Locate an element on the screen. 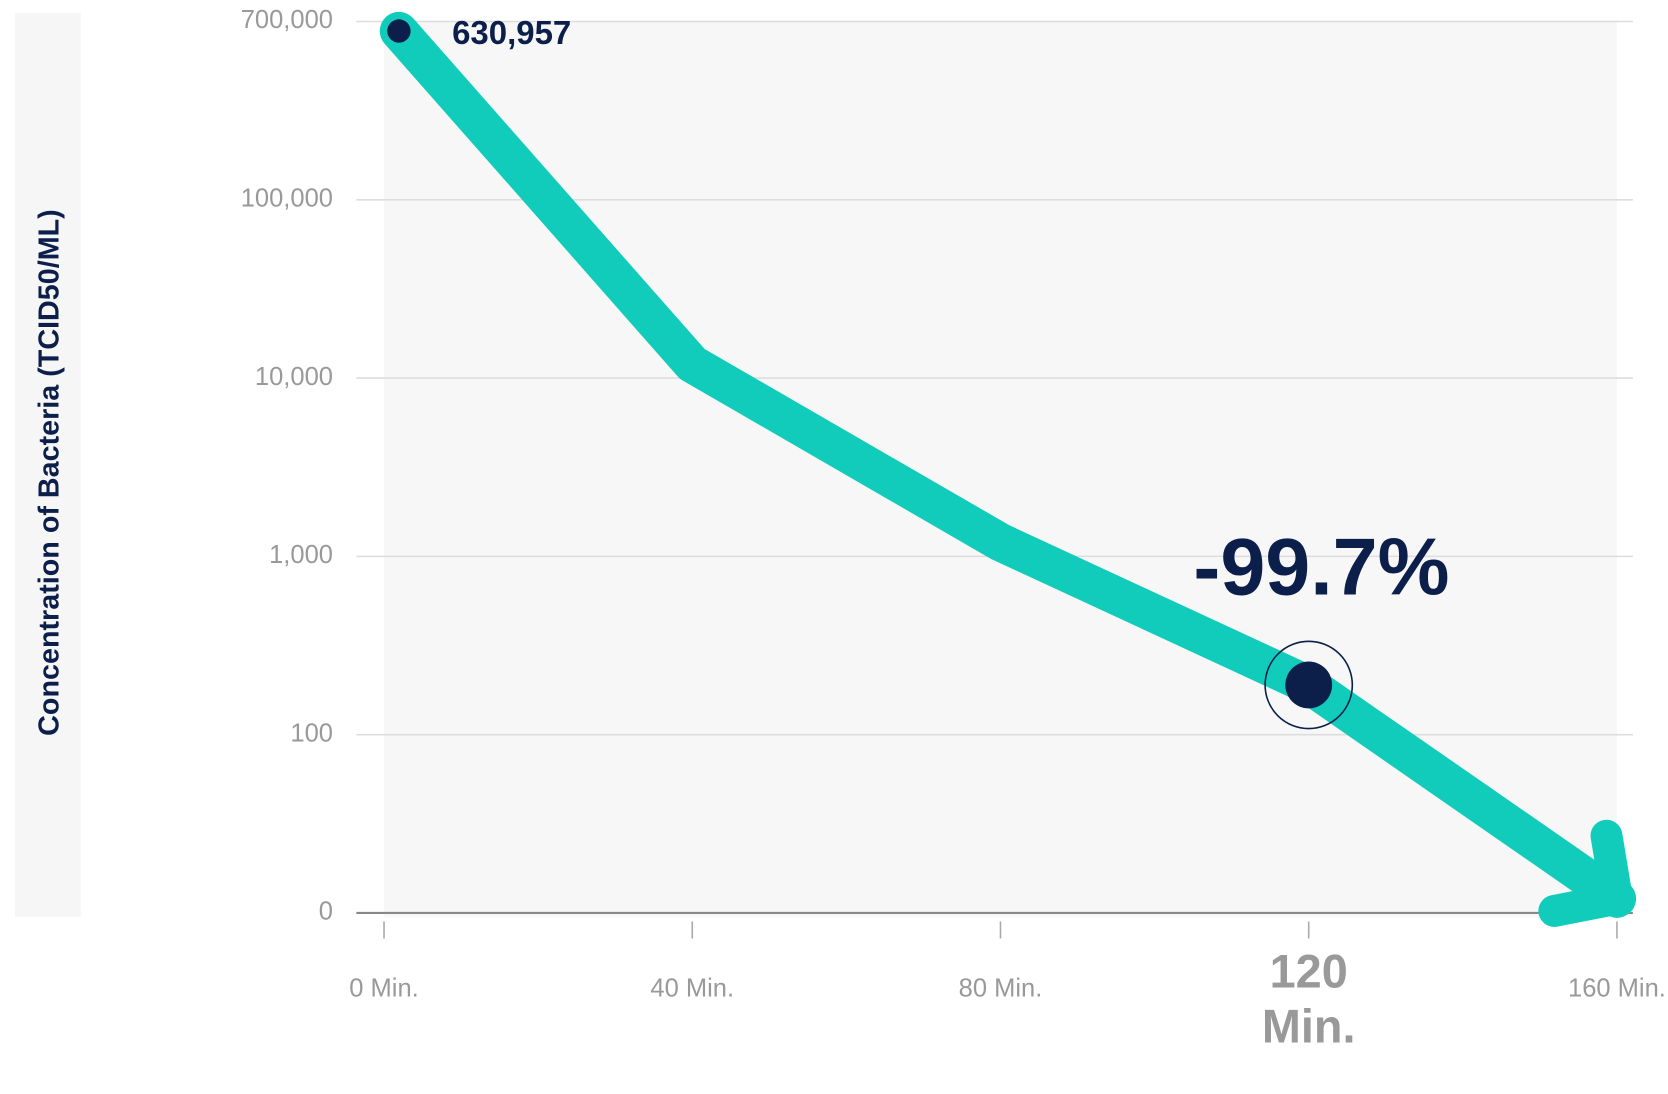 This screenshot has width=1668, height=1094. y-axis-title: Concentration of Bacteria (TCID50/ML) is located at coordinates (50, 472).